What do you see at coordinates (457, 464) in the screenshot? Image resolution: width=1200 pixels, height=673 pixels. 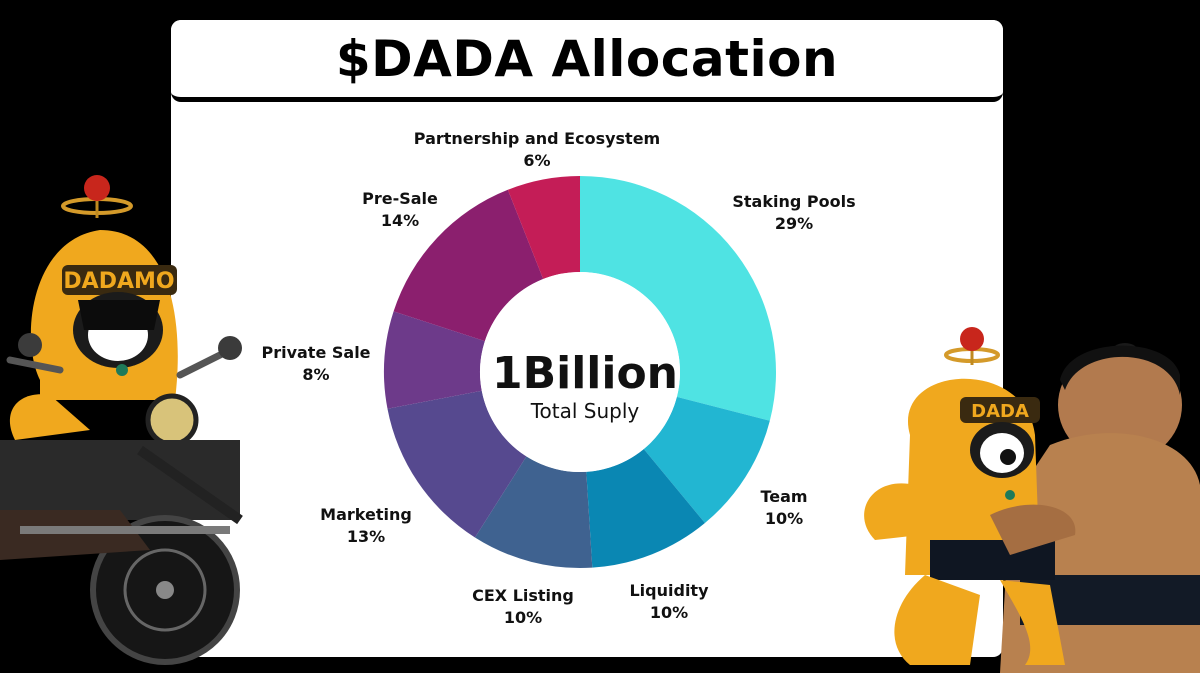 I see `slice-marketing` at bounding box center [457, 464].